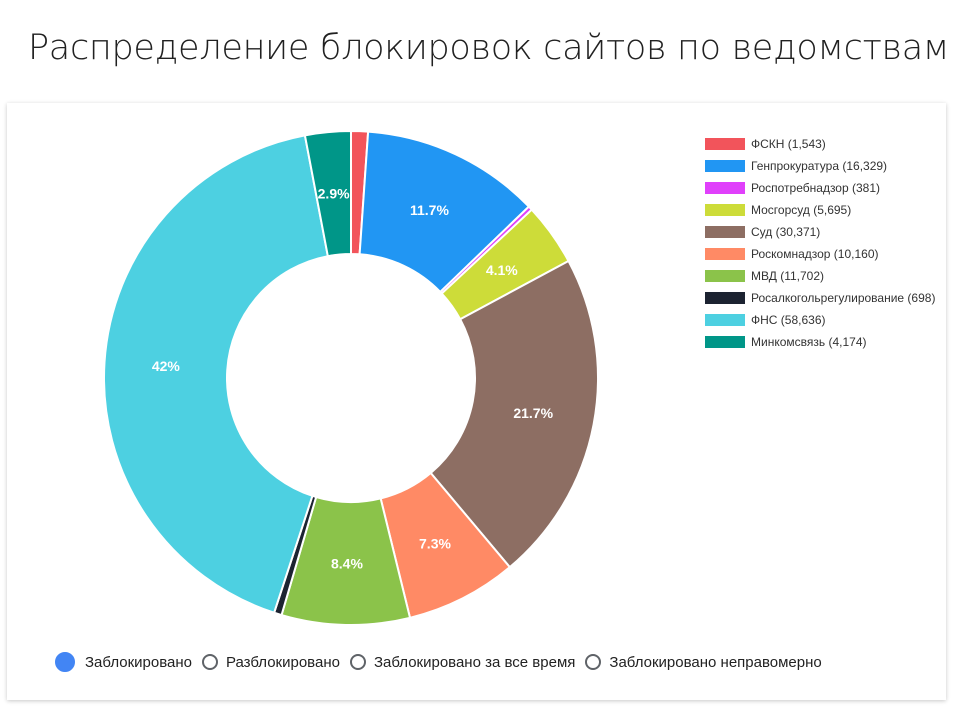  I want to click on filter-radio-option: Заблокировано неправомерно, so click(703, 662).